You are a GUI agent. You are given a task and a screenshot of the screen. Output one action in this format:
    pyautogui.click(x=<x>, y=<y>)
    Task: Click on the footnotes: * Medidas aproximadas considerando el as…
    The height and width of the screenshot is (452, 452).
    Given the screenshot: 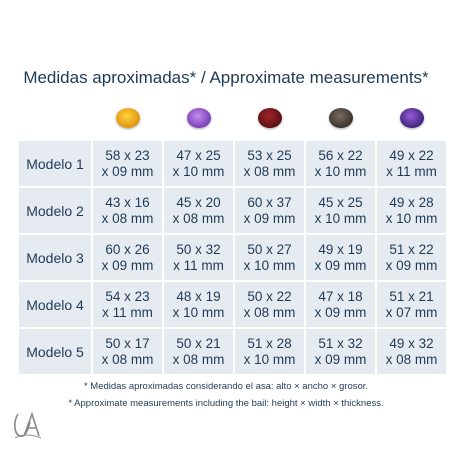 What is the action you would take?
    pyautogui.click(x=226, y=395)
    